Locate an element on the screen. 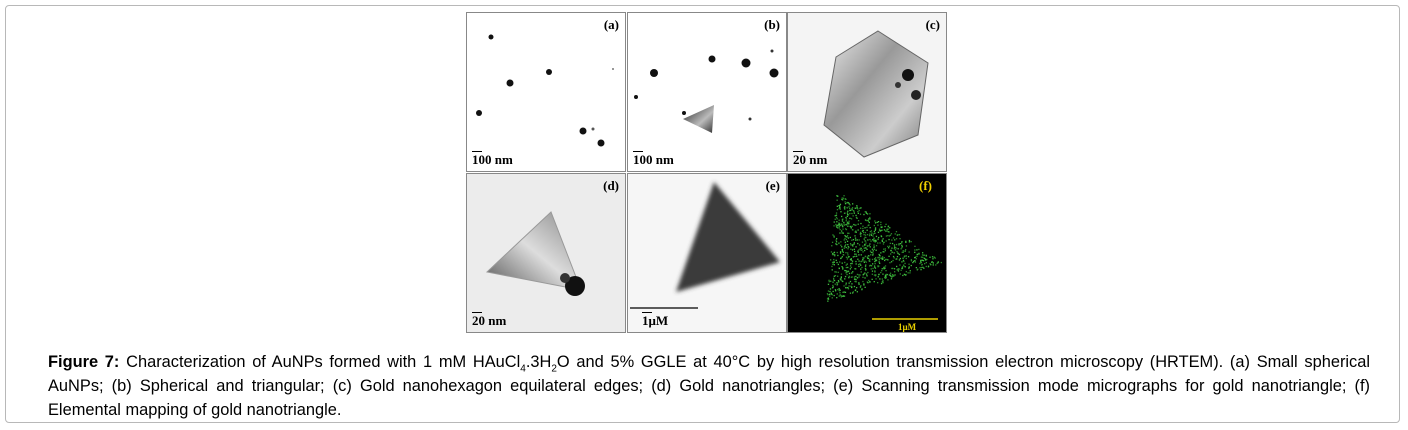  subscript: 2 is located at coordinates (554, 369).